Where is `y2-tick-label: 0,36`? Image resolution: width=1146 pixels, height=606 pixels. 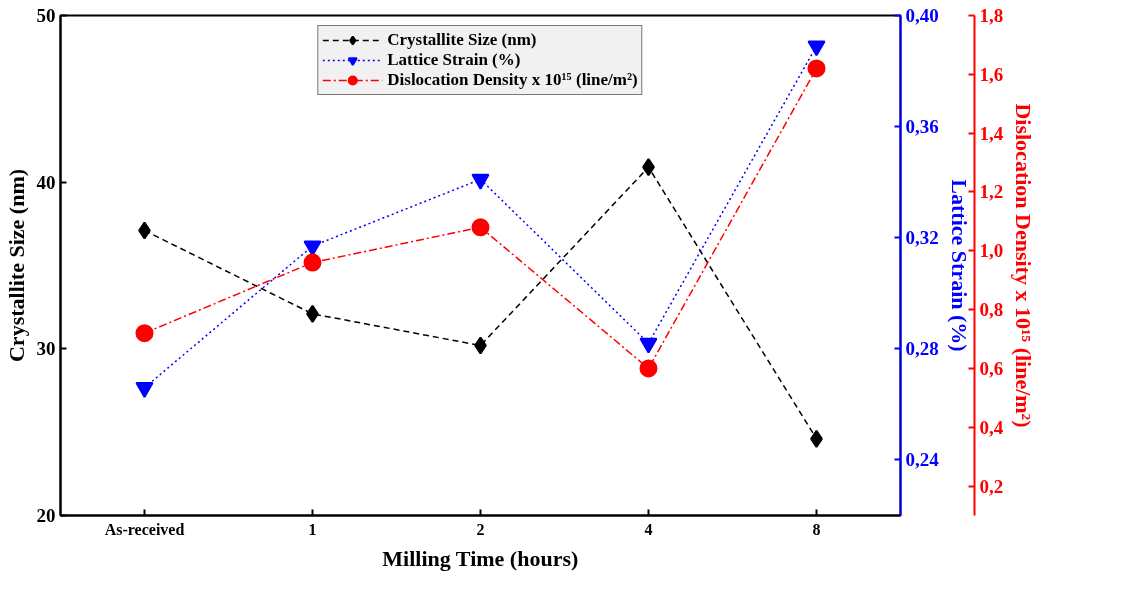
y2-tick-label: 0,36 is located at coordinates (922, 127).